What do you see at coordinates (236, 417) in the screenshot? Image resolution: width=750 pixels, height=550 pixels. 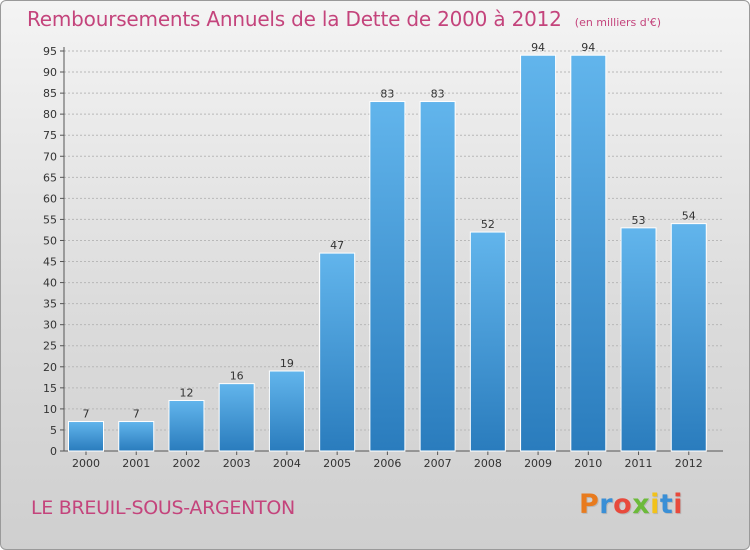 I see `bar-2003` at bounding box center [236, 417].